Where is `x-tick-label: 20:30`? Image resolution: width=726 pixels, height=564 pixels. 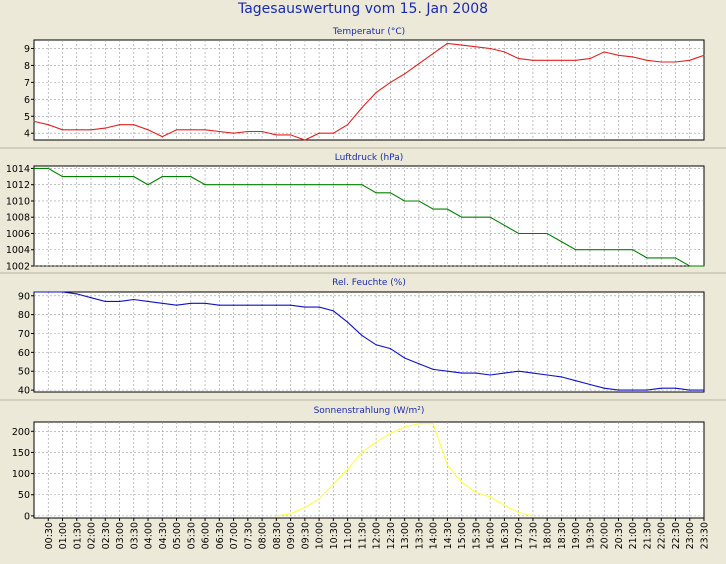 x-tick-label: 20:30 is located at coordinates (619, 535).